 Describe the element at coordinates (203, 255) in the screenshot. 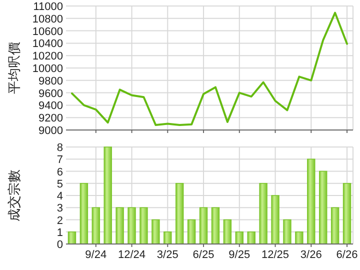

I see `x-tick-label: 6/25` at that location.